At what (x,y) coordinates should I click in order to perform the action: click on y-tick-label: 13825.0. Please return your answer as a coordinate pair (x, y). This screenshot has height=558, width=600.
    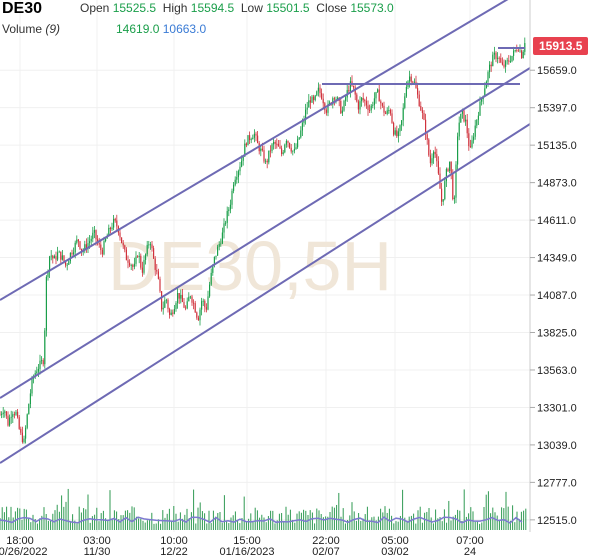
    Looking at the image, I should click on (557, 334).